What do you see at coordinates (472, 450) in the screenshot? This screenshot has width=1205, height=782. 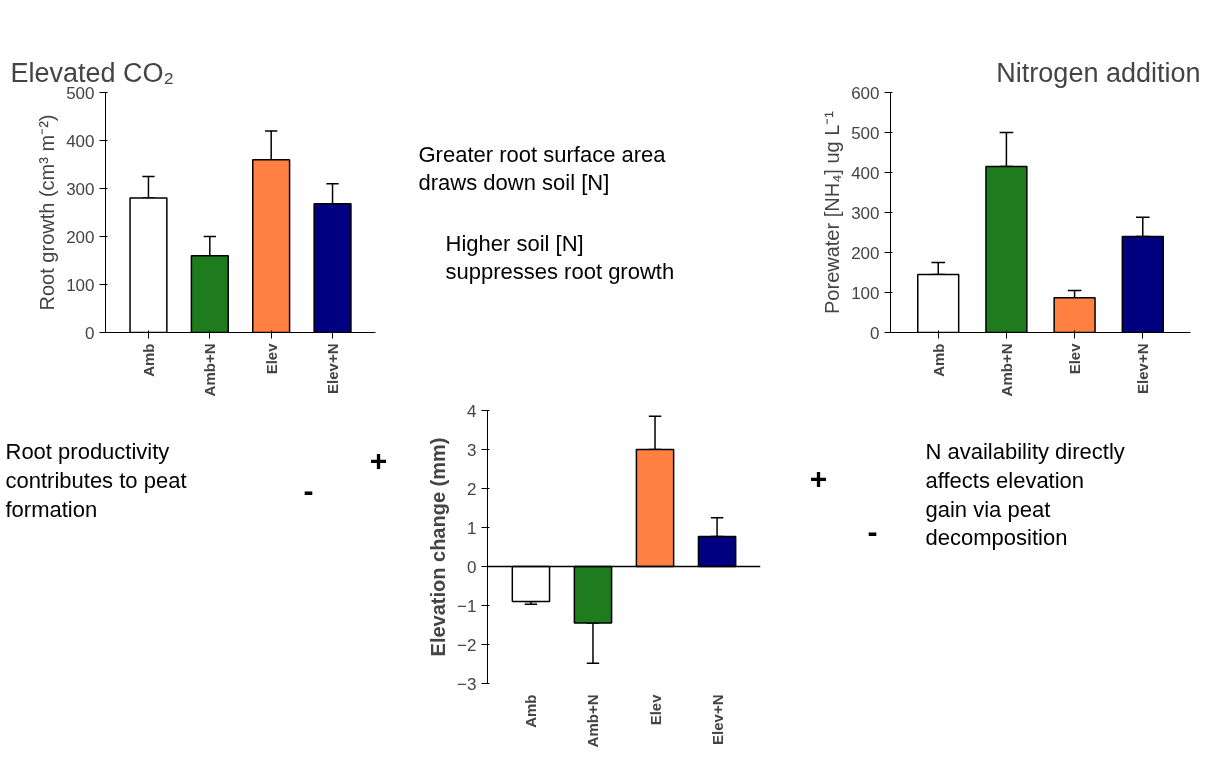 I see `y-tick-label: 3` at bounding box center [472, 450].